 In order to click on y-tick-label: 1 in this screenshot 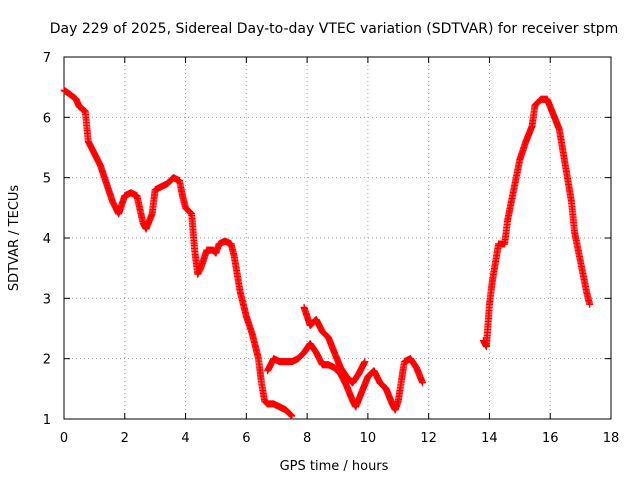, I will do `click(47, 420)`.